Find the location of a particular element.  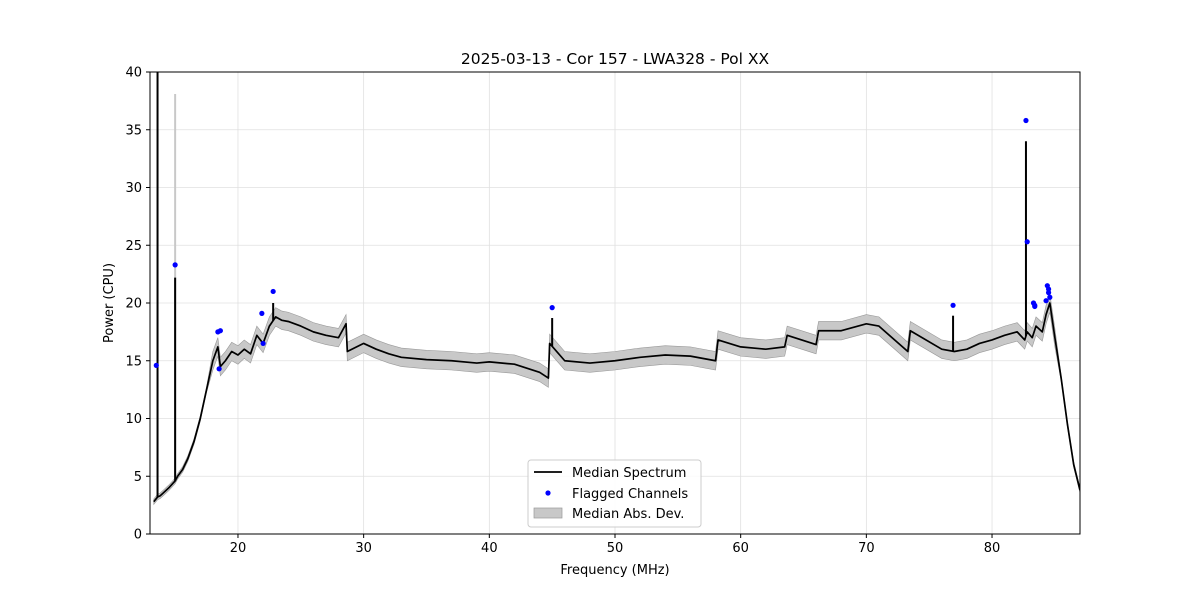

y-tick-label: 30 is located at coordinates (133, 188).